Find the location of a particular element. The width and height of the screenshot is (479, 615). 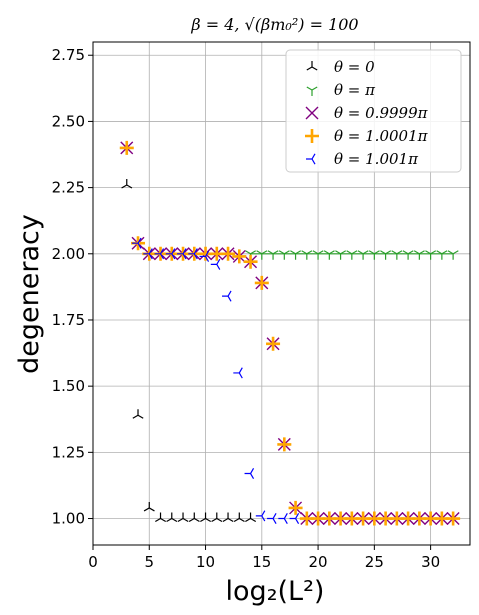

y-tick-label: 2.75 is located at coordinates (68, 55).